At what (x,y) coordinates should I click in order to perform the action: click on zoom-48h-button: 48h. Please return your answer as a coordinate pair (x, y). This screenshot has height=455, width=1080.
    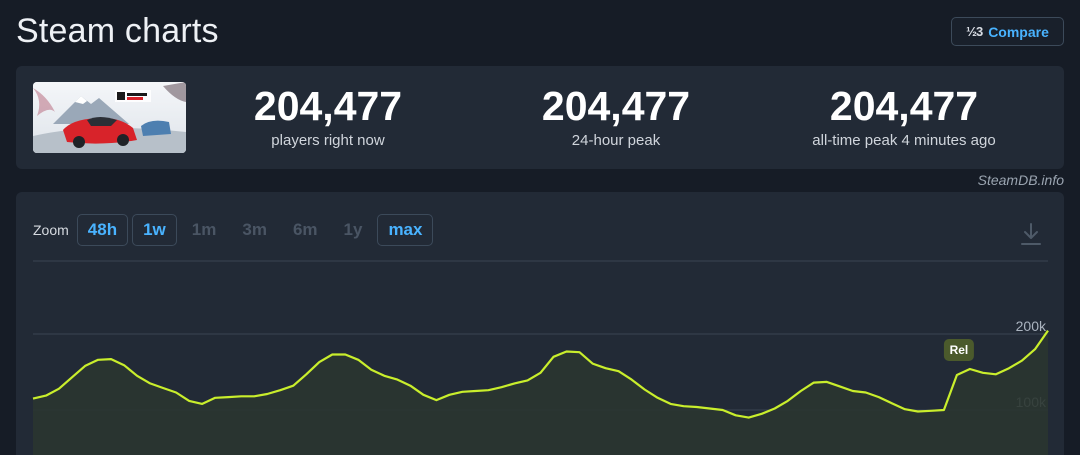
    Looking at the image, I should click on (102, 230).